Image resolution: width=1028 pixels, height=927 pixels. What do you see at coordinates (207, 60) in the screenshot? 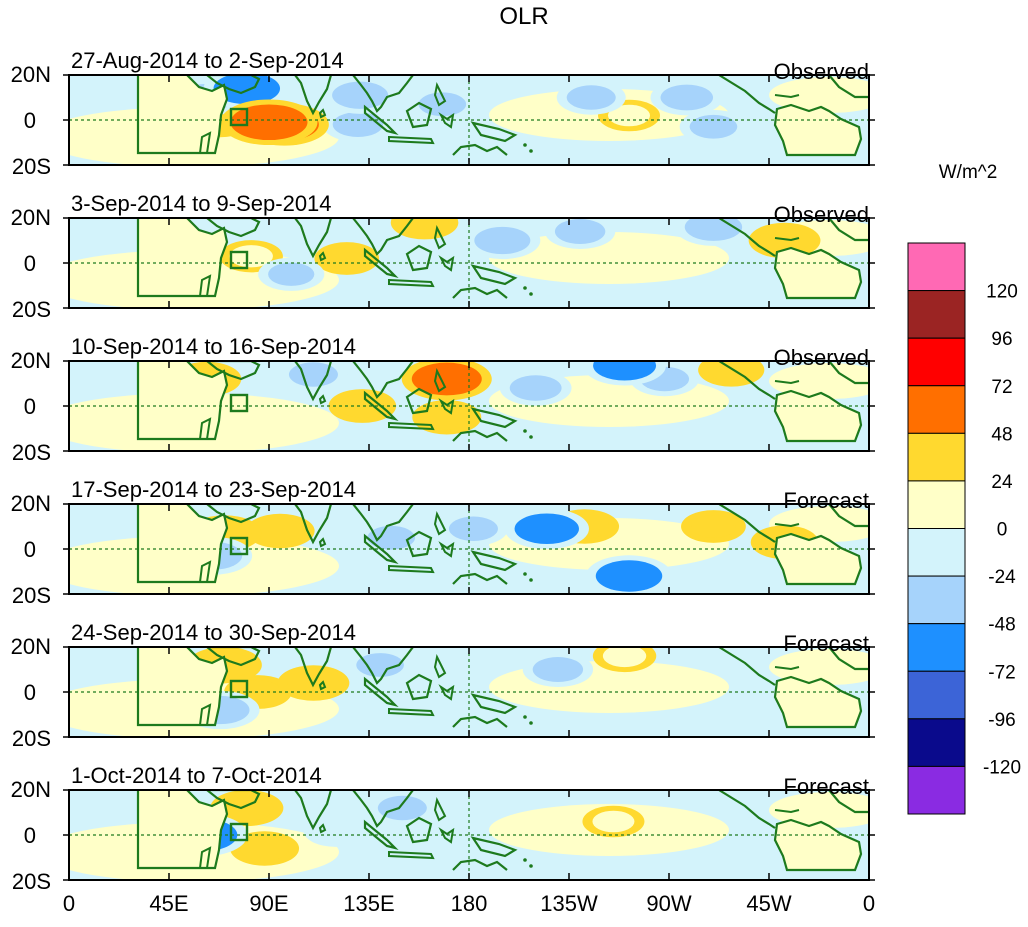
I see `panel-period-label: 27-Aug-2014 to 2-Sep-2014` at bounding box center [207, 60].